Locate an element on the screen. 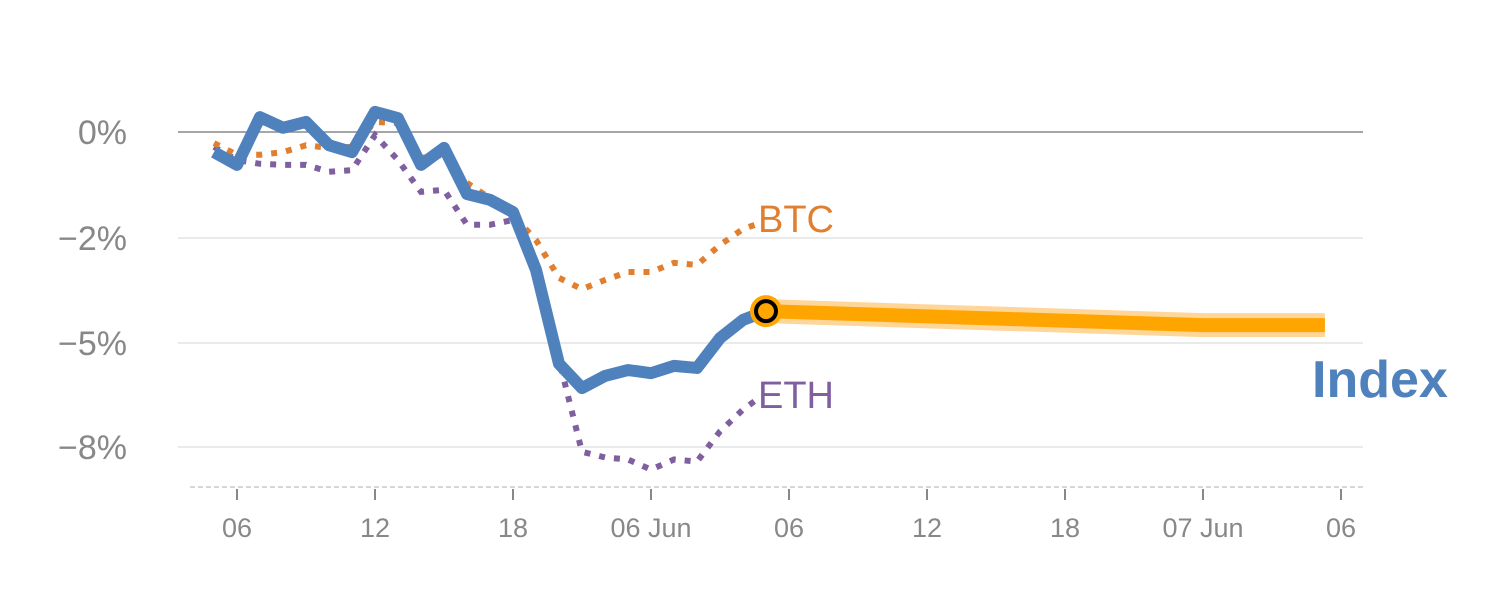  y-tick-label: −2% is located at coordinates (92, 239).